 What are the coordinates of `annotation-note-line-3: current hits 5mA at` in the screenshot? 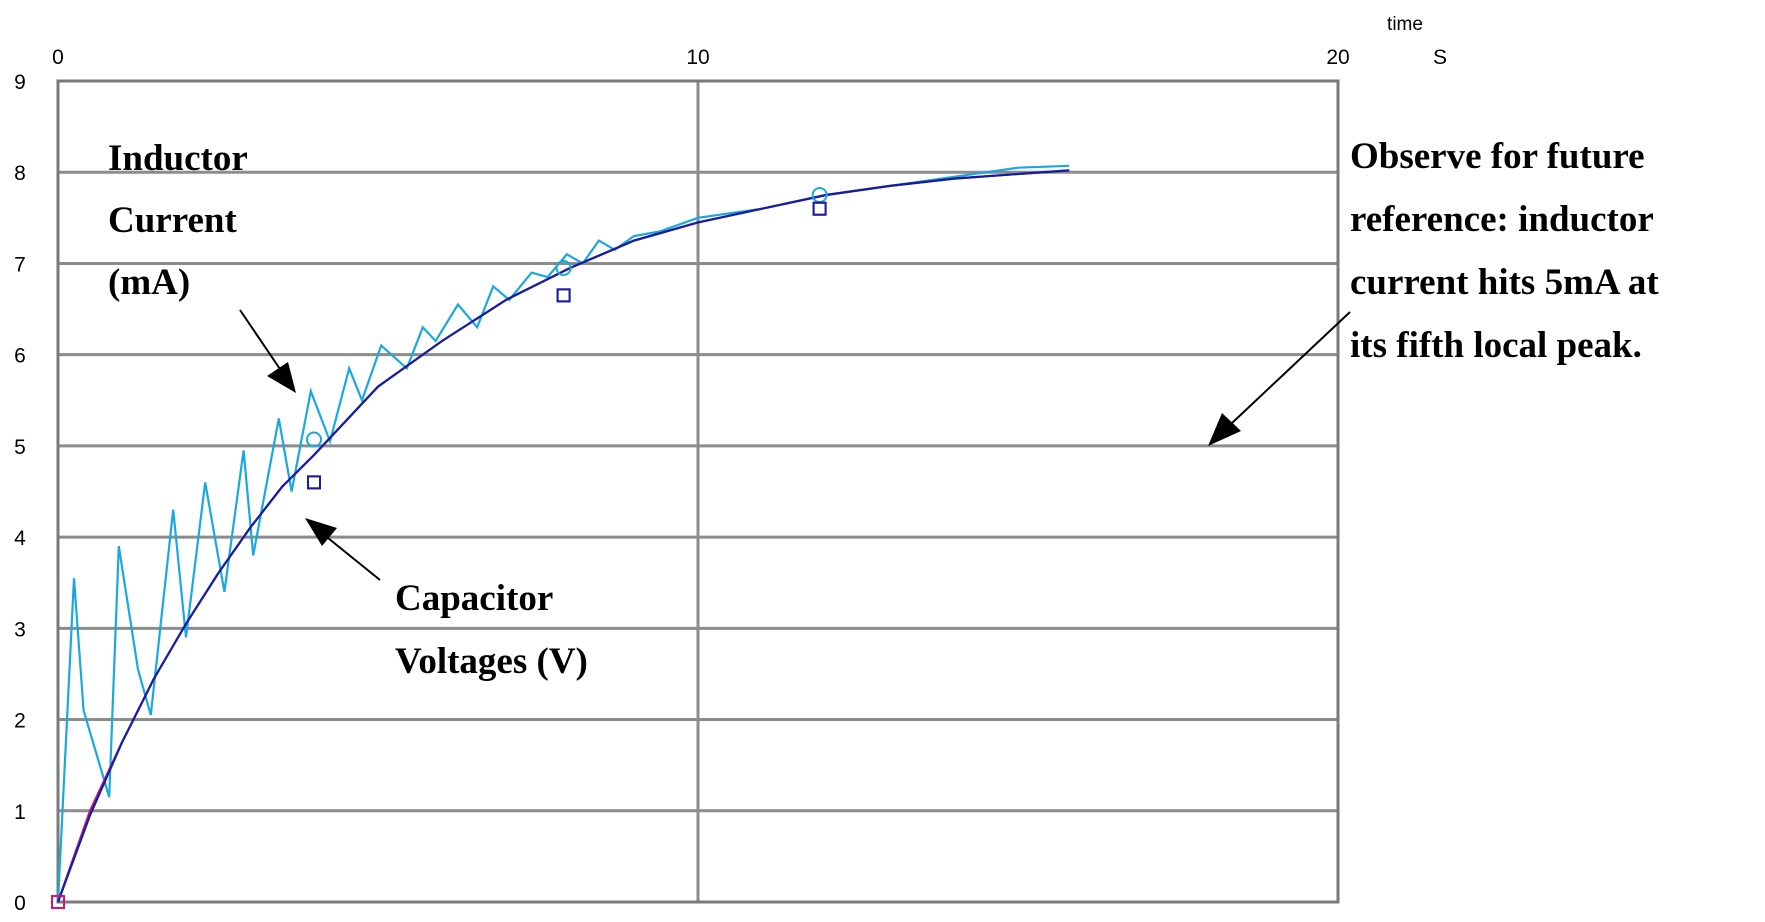 It's located at (1504, 282).